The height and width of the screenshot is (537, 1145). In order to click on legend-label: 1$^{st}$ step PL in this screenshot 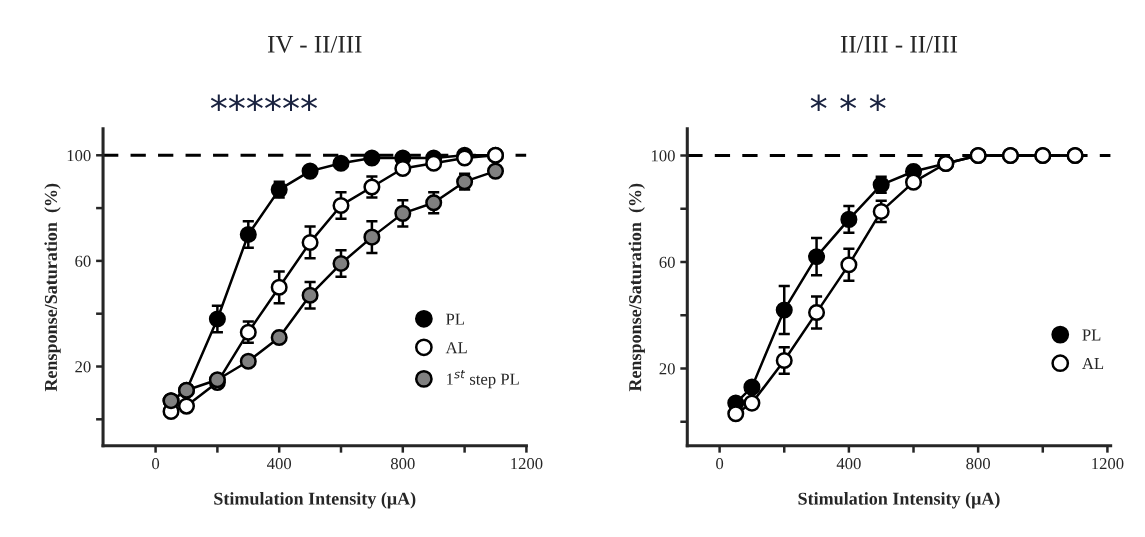, I will do `click(483, 379)`.